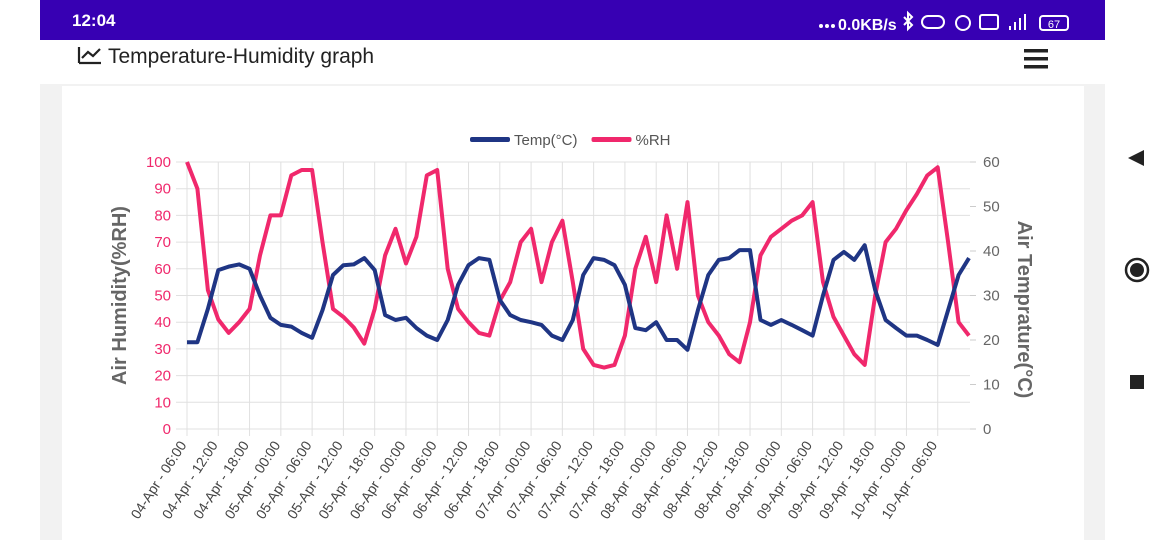 This screenshot has width=1170, height=545. What do you see at coordinates (986, 21) in the screenshot?
I see `status-icons` at bounding box center [986, 21].